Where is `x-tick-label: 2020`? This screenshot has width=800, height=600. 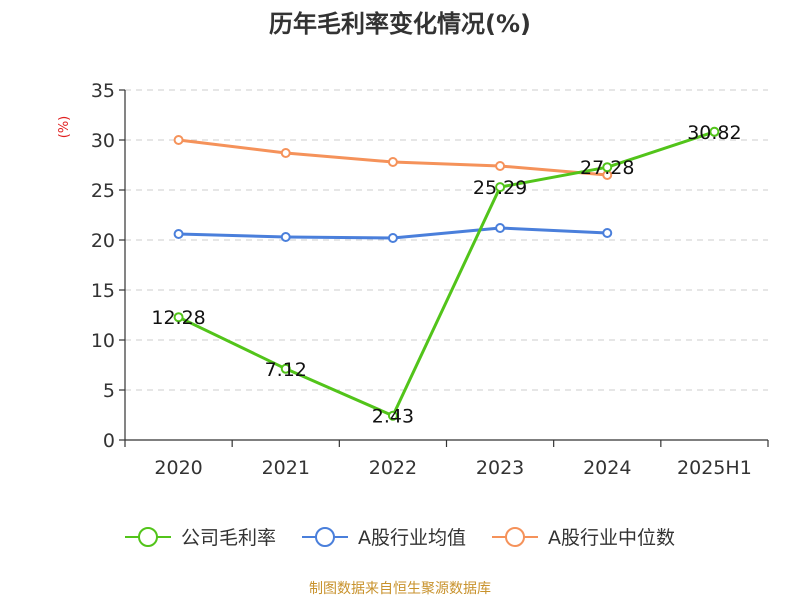 x-tick-label: 2020 is located at coordinates (178, 468).